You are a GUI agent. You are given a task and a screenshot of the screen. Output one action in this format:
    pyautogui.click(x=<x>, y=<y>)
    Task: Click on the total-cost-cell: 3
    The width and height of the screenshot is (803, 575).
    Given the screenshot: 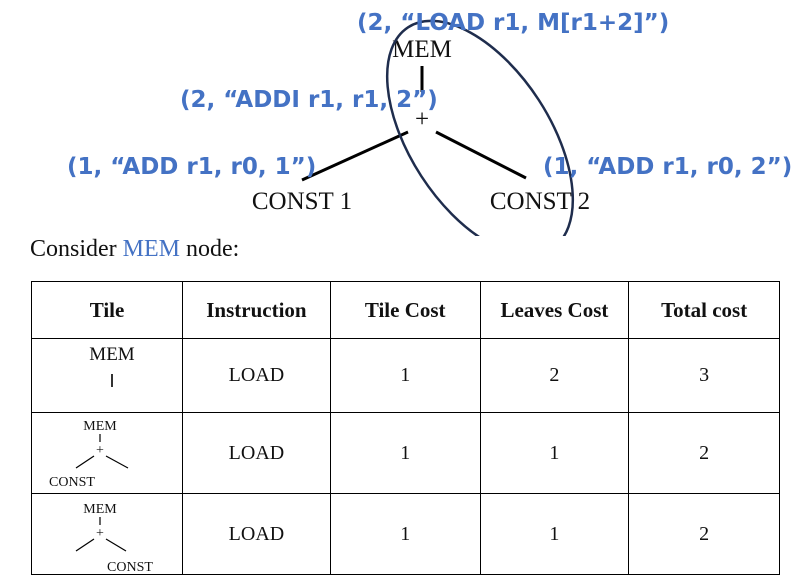 What is the action you would take?
    pyautogui.click(x=704, y=375)
    